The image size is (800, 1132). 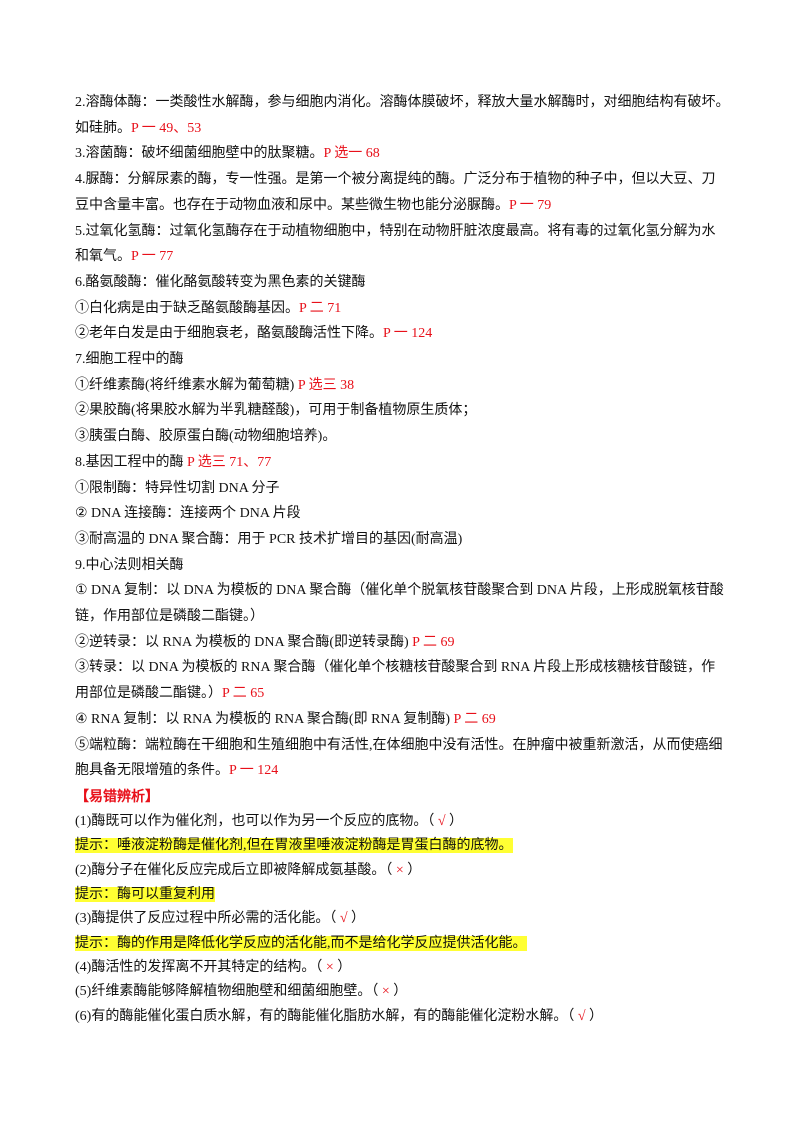 I want to click on question-line: (2)酶分子在催化反应完成后立即被降解成氨基酸。（ × ）, so click(x=248, y=871).